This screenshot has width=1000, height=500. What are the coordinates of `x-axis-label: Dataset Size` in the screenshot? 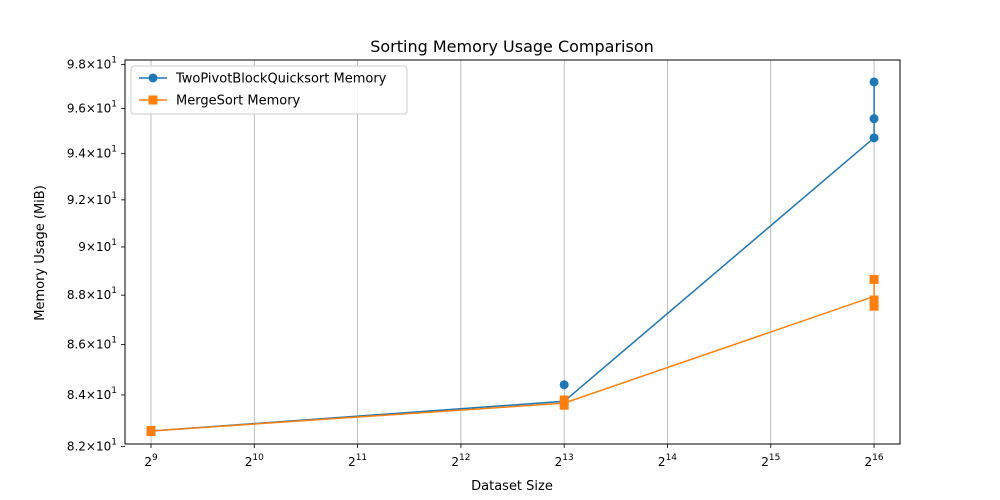 It's located at (512, 486).